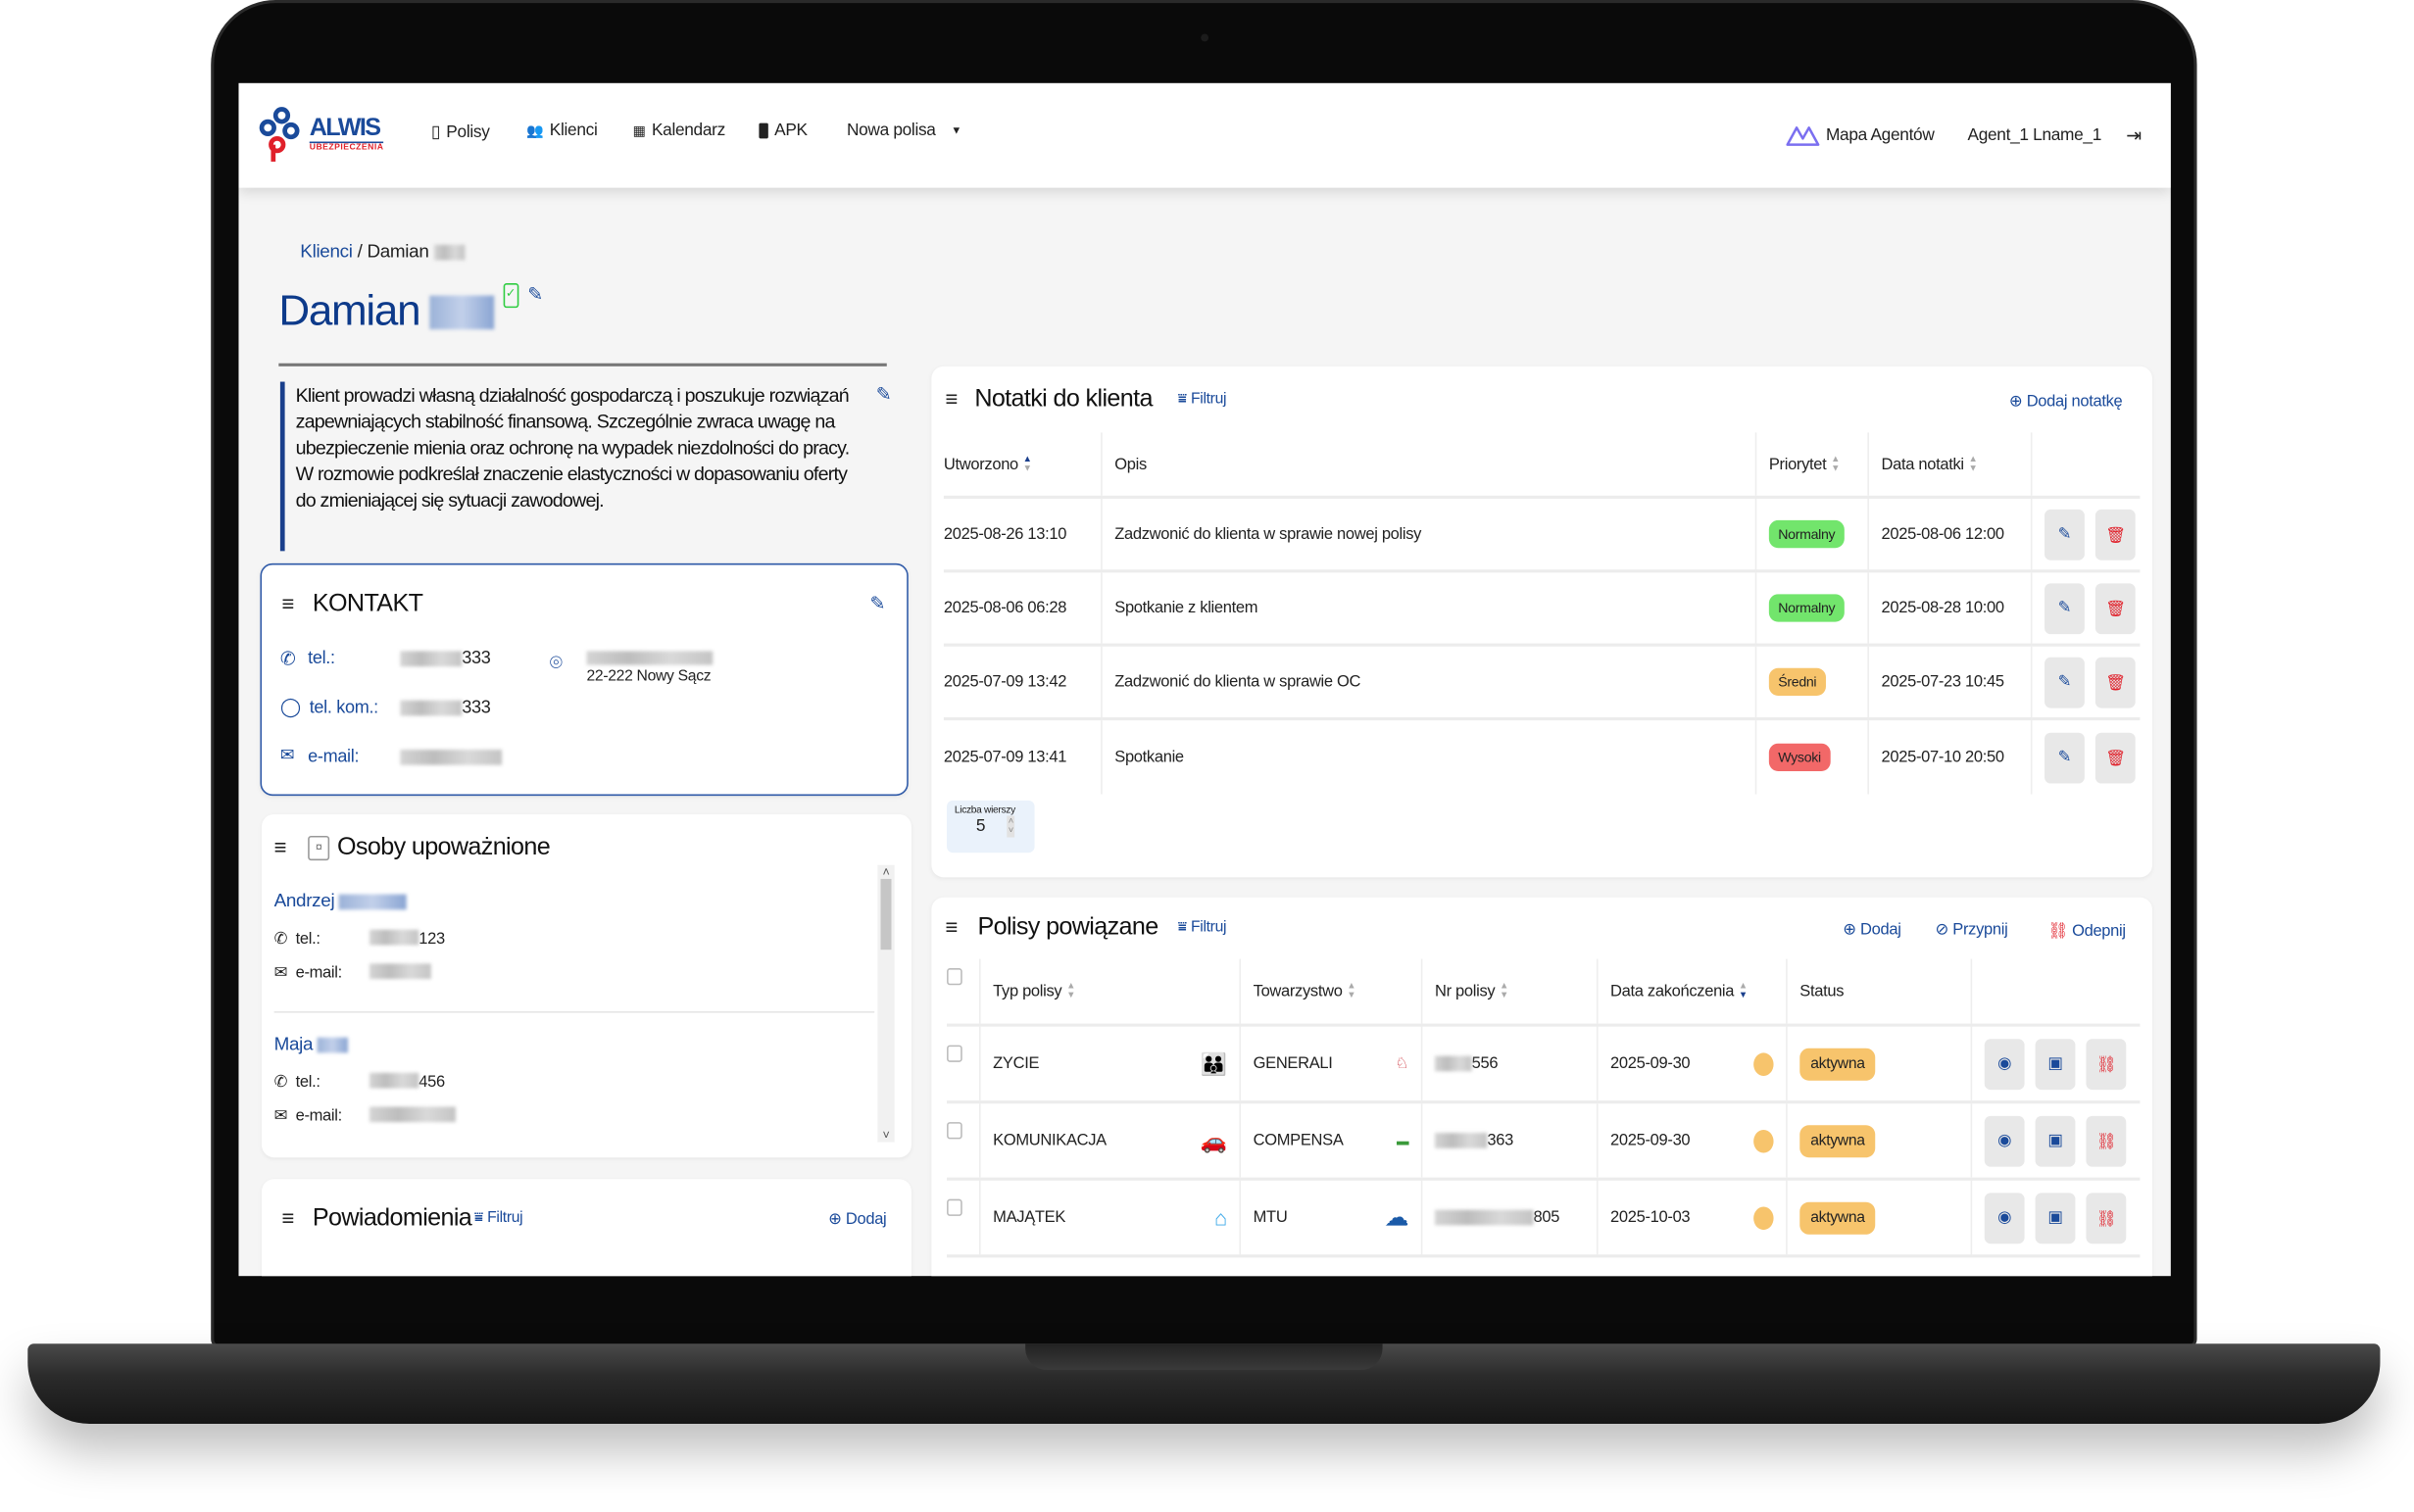 The width and height of the screenshot is (2414, 1512). Describe the element at coordinates (886, 1135) in the screenshot. I see `scroll-down-icon: ˅` at that location.